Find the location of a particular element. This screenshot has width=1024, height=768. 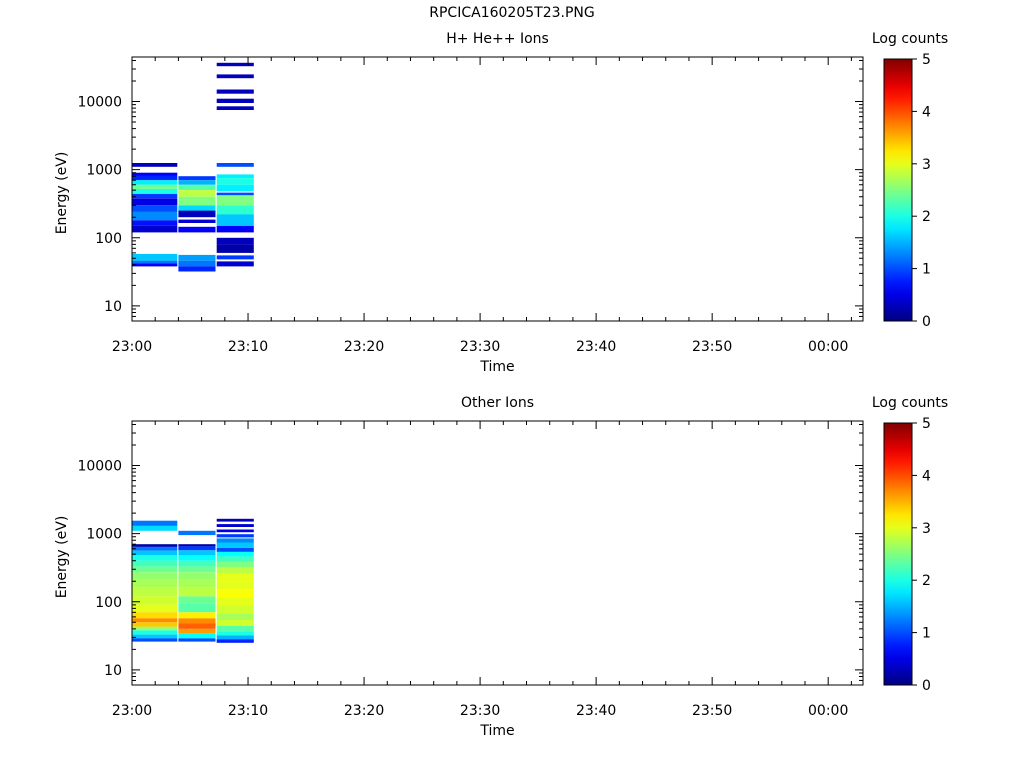

panel-title: Other Ions is located at coordinates (497, 403).